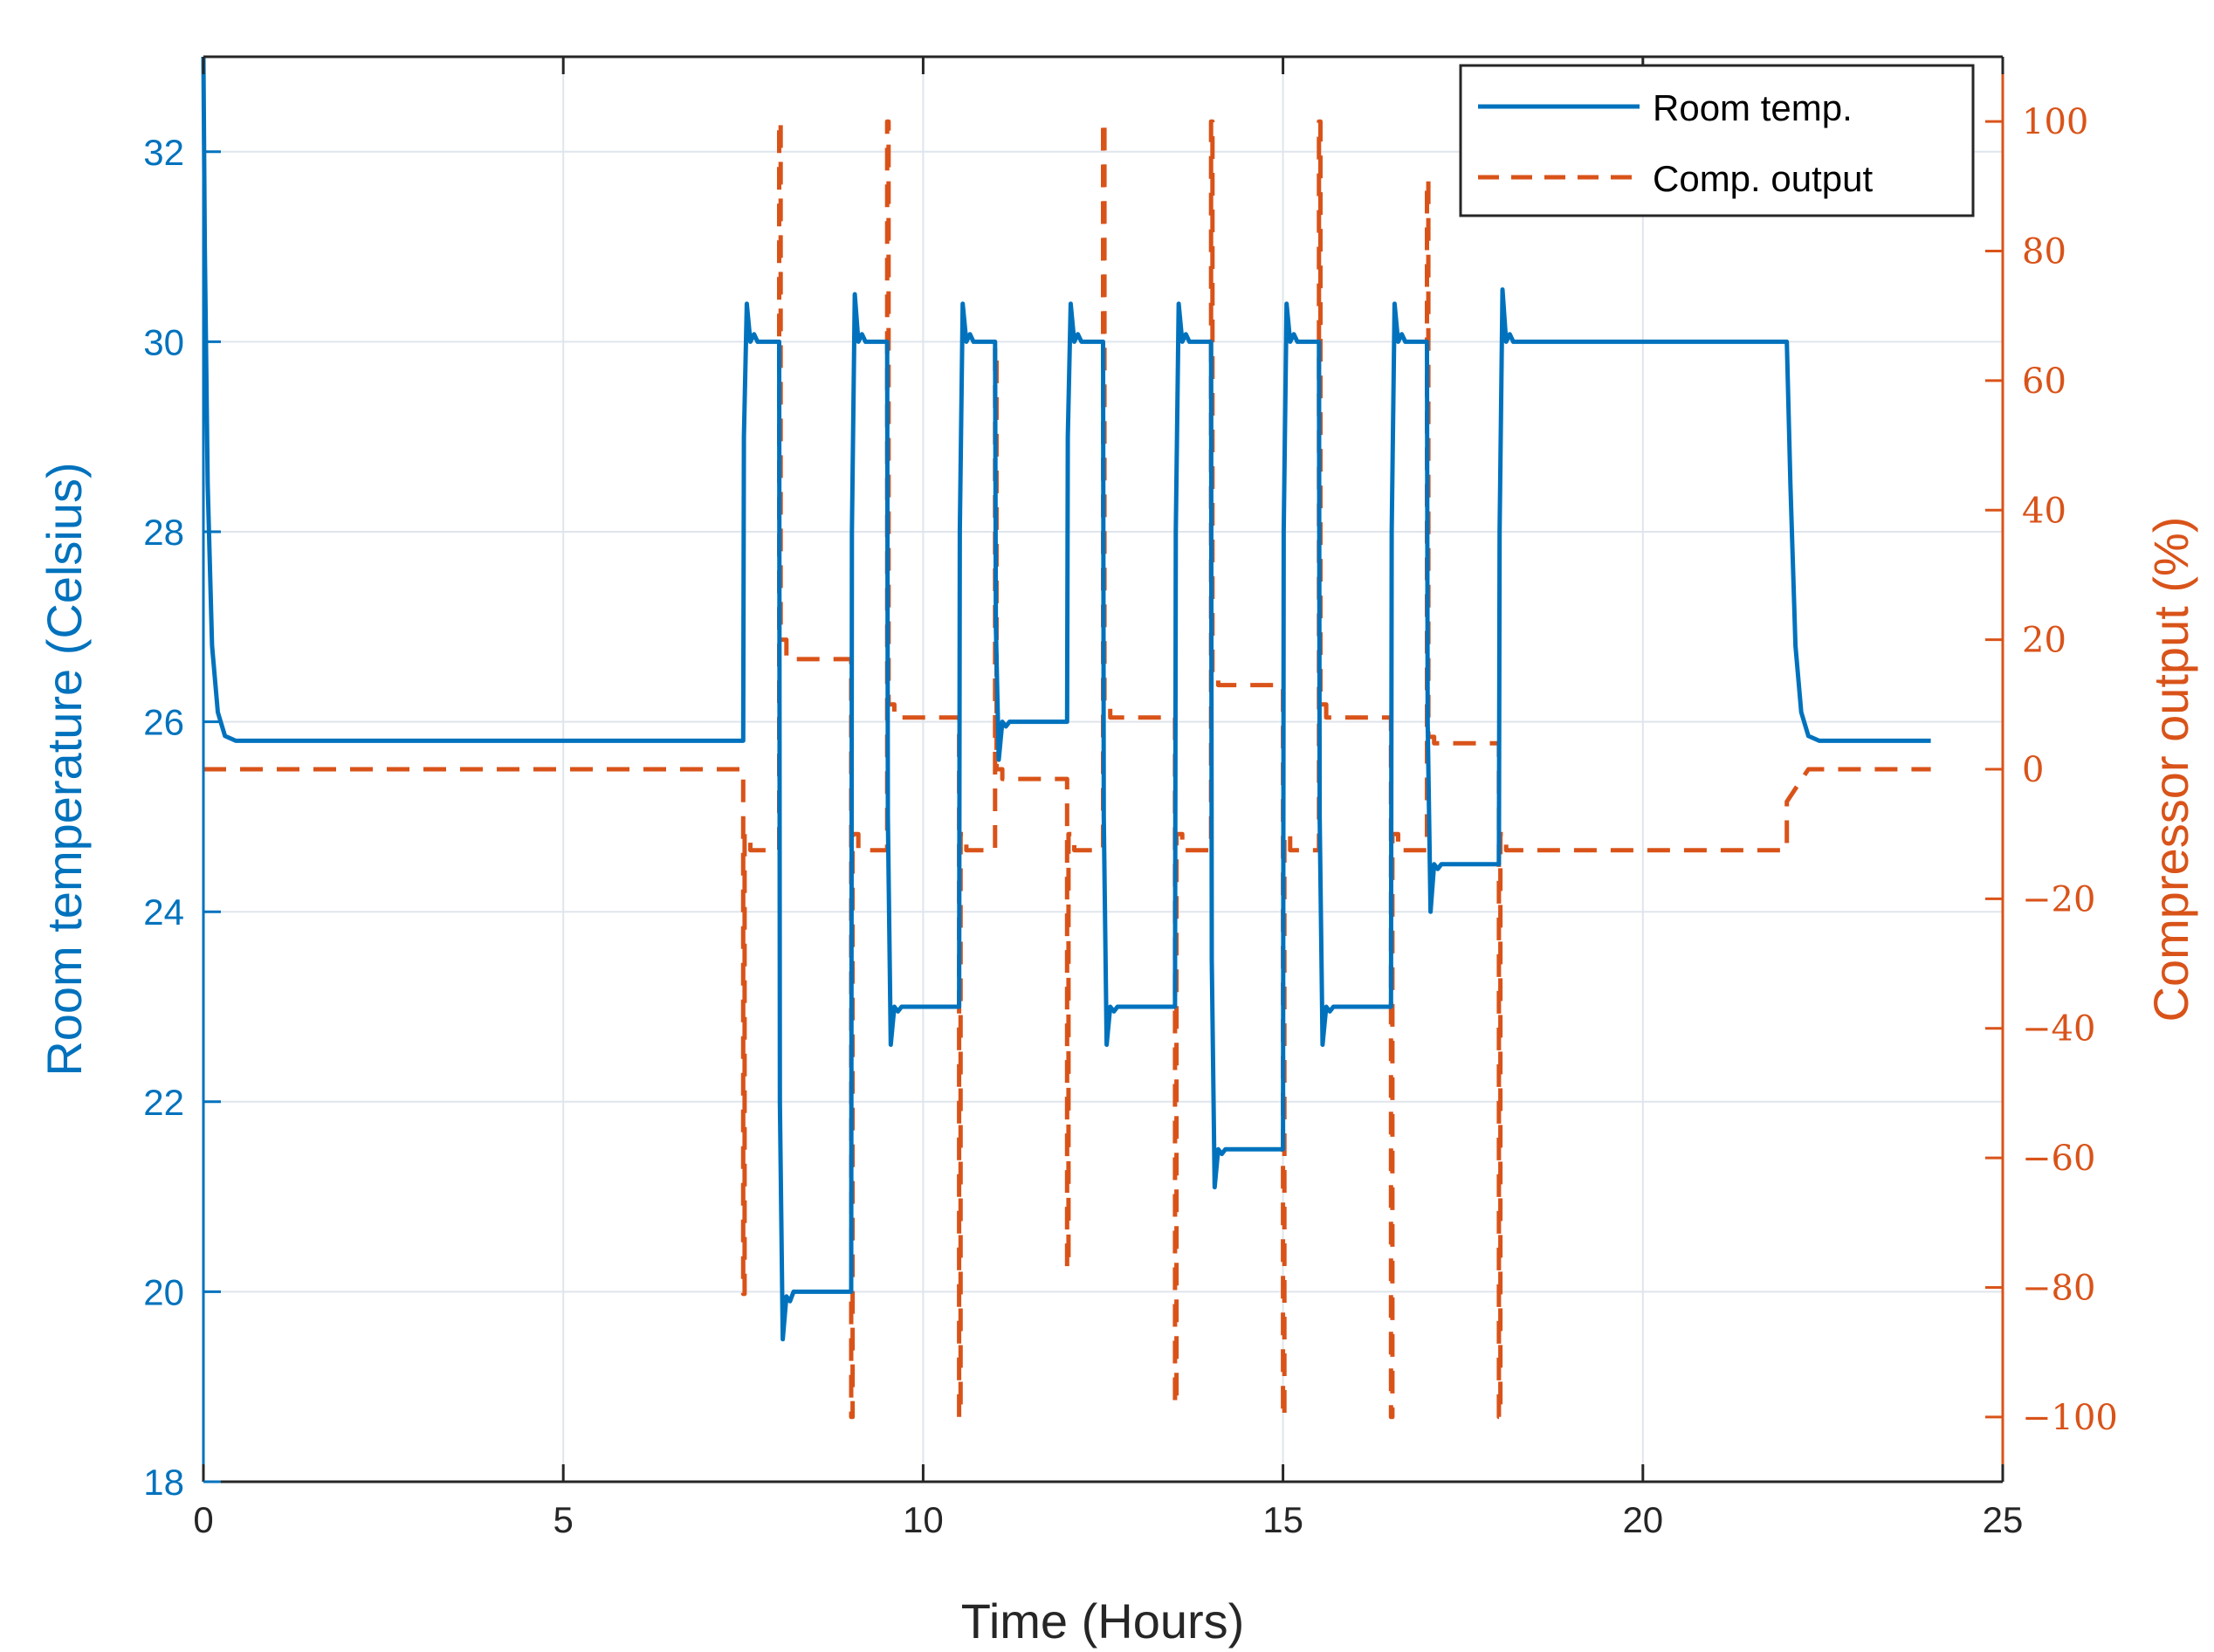 This screenshot has width=2214, height=1652. What do you see at coordinates (163, 1482) in the screenshot?
I see `y-tick-label-18: 18` at bounding box center [163, 1482].